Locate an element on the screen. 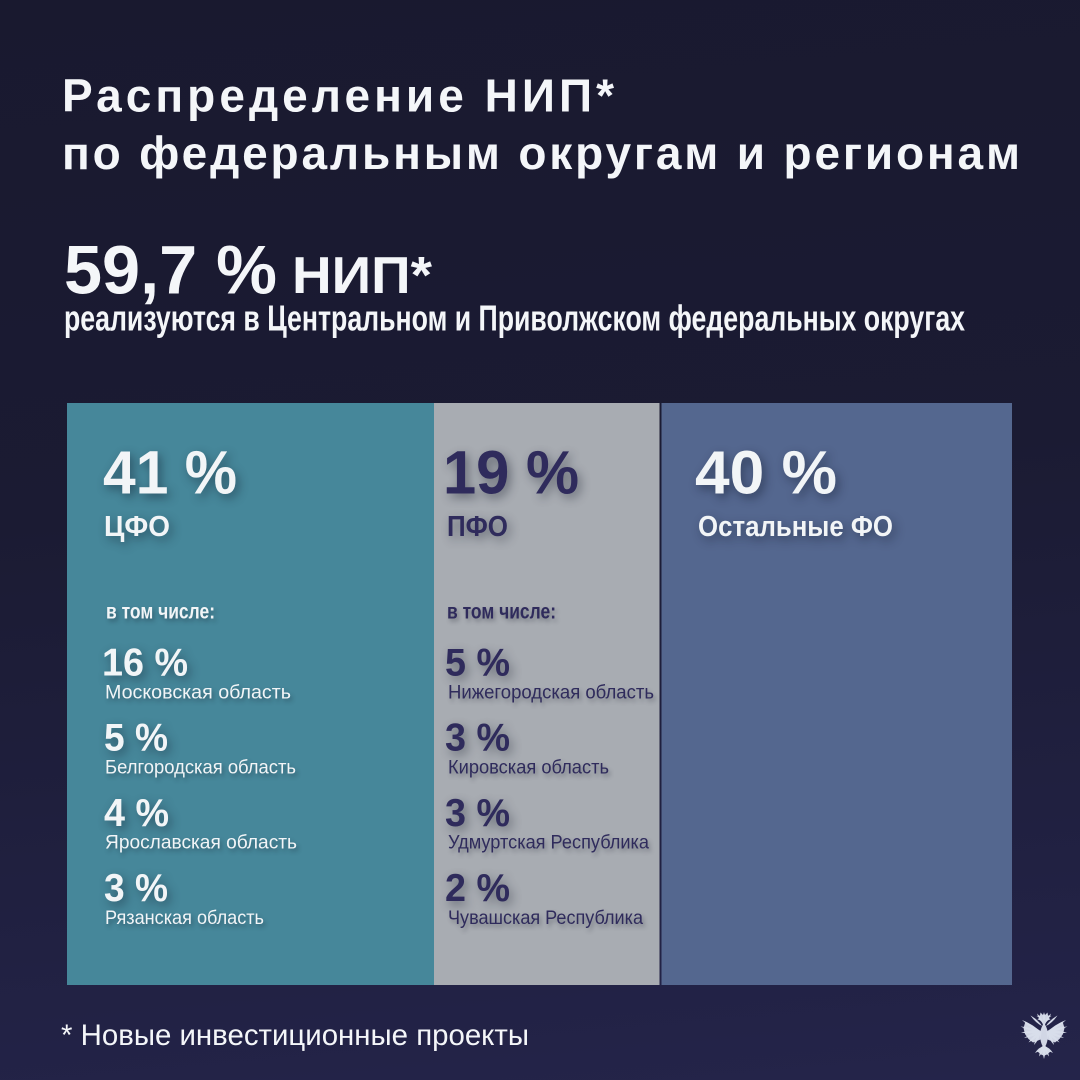 This screenshot has width=1080, height=1080. svg-text: Белгородская область is located at coordinates (200, 768).